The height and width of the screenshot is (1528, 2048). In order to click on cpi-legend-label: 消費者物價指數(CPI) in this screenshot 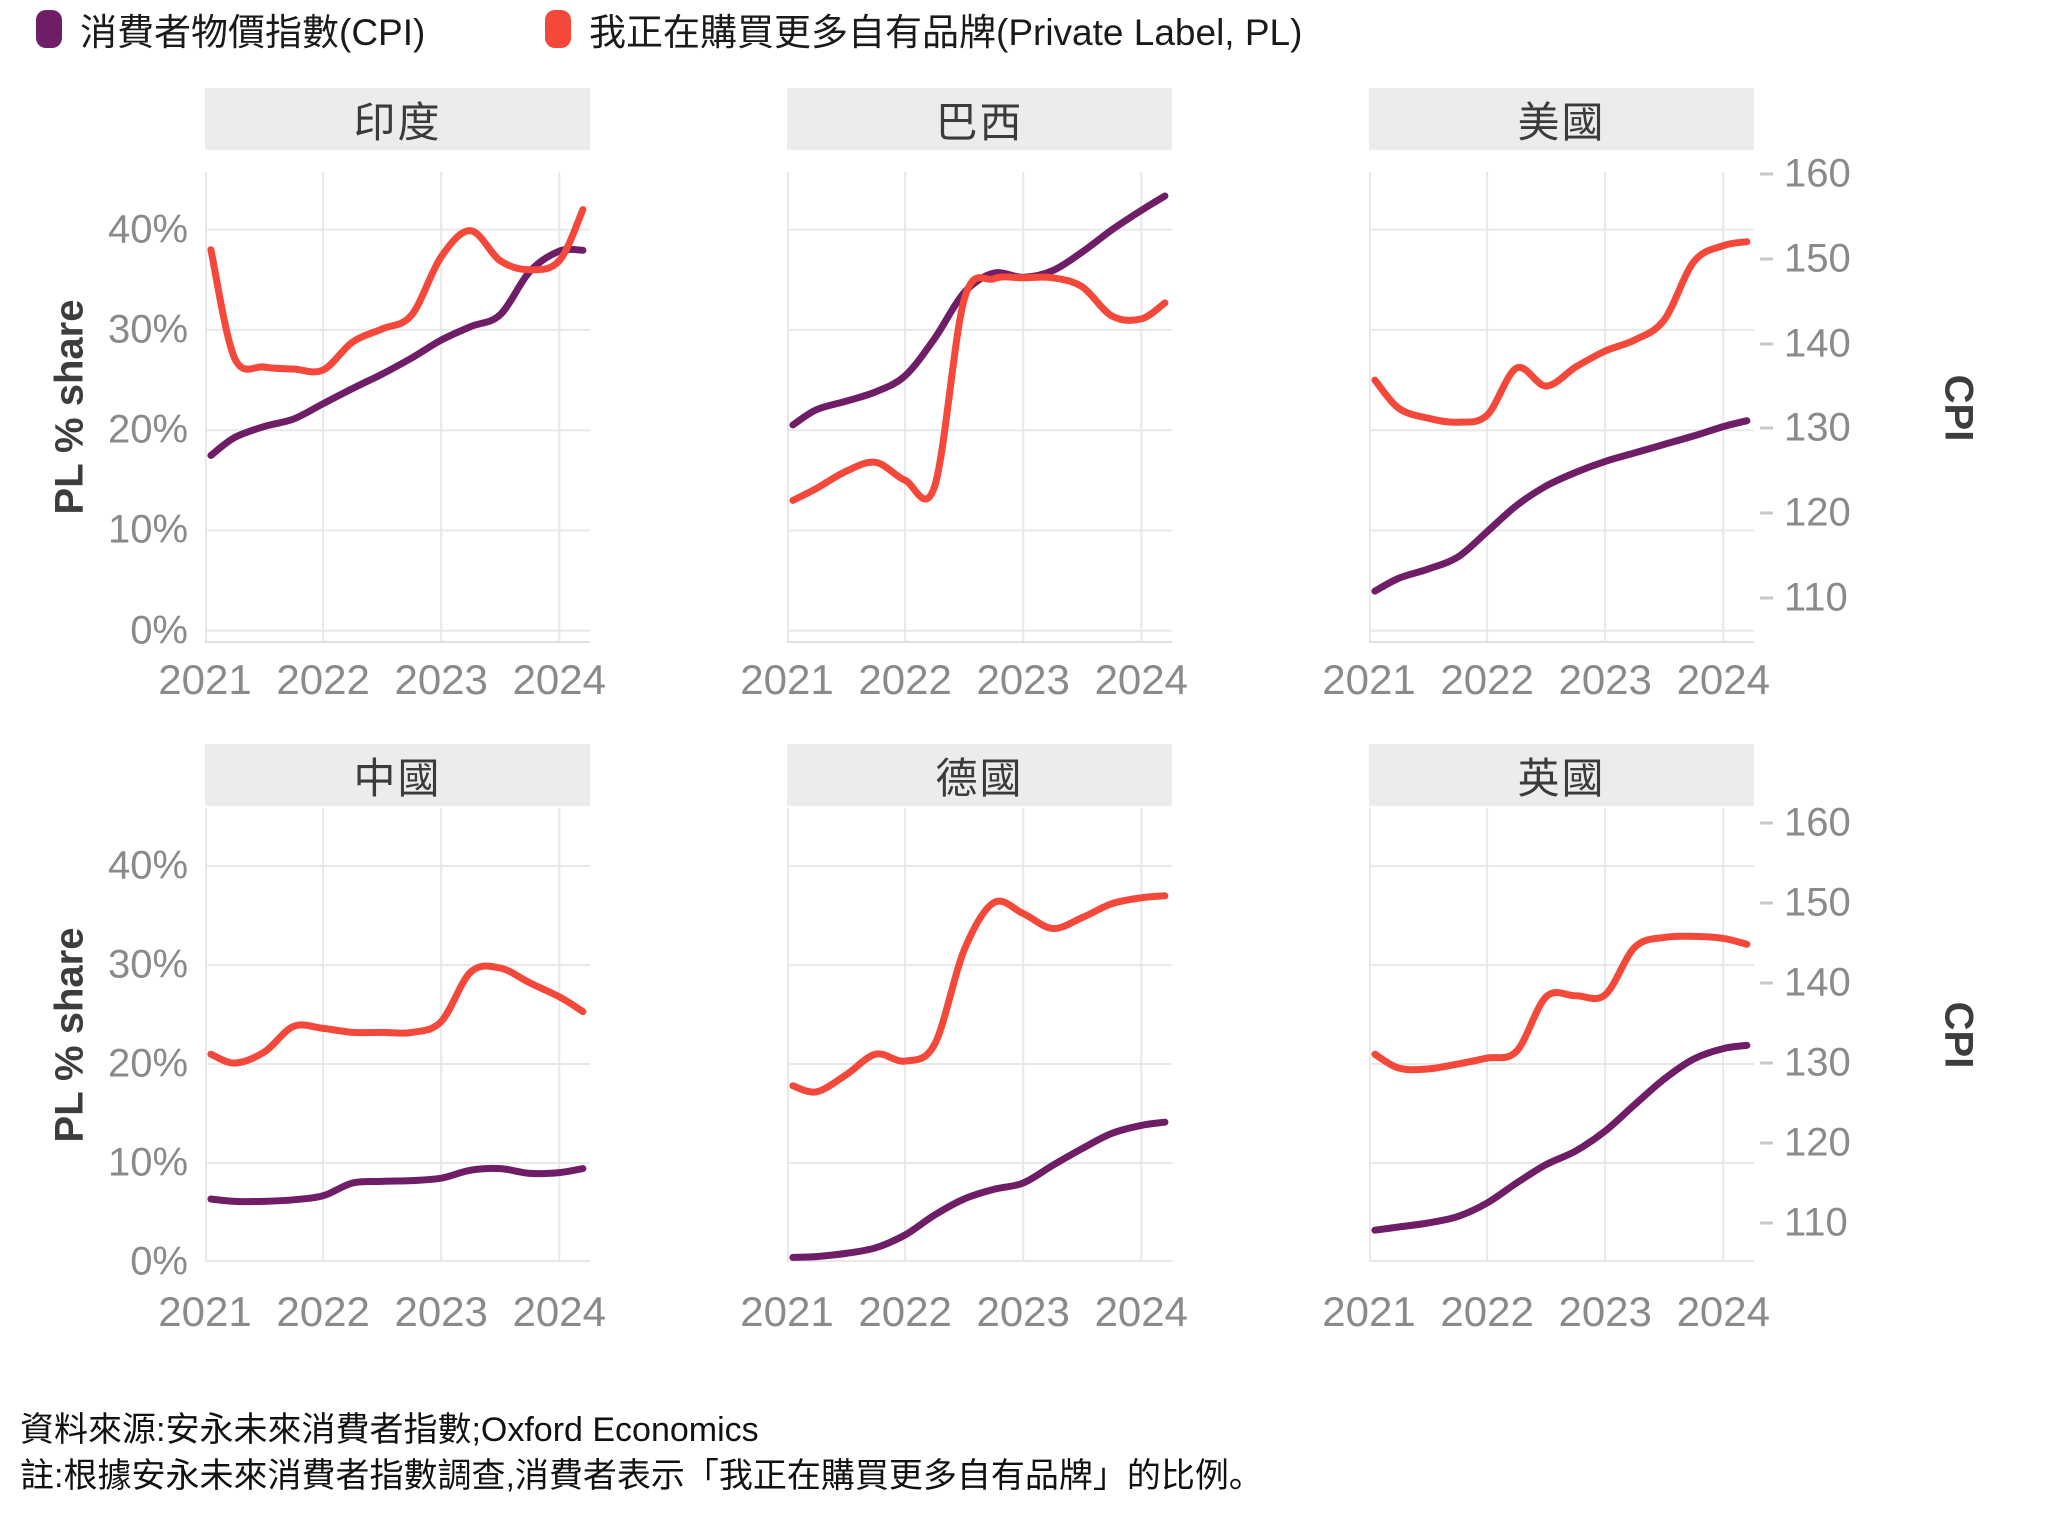, I will do `click(253, 32)`.